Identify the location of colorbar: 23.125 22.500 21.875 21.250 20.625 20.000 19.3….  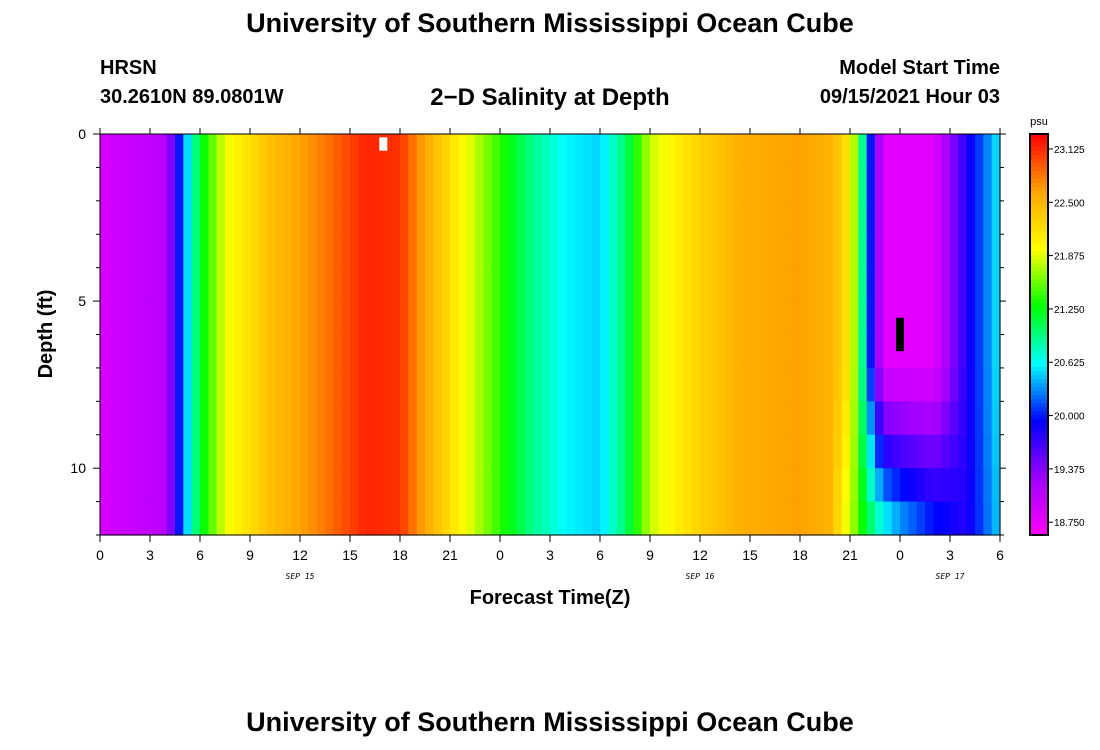
(1057, 326).